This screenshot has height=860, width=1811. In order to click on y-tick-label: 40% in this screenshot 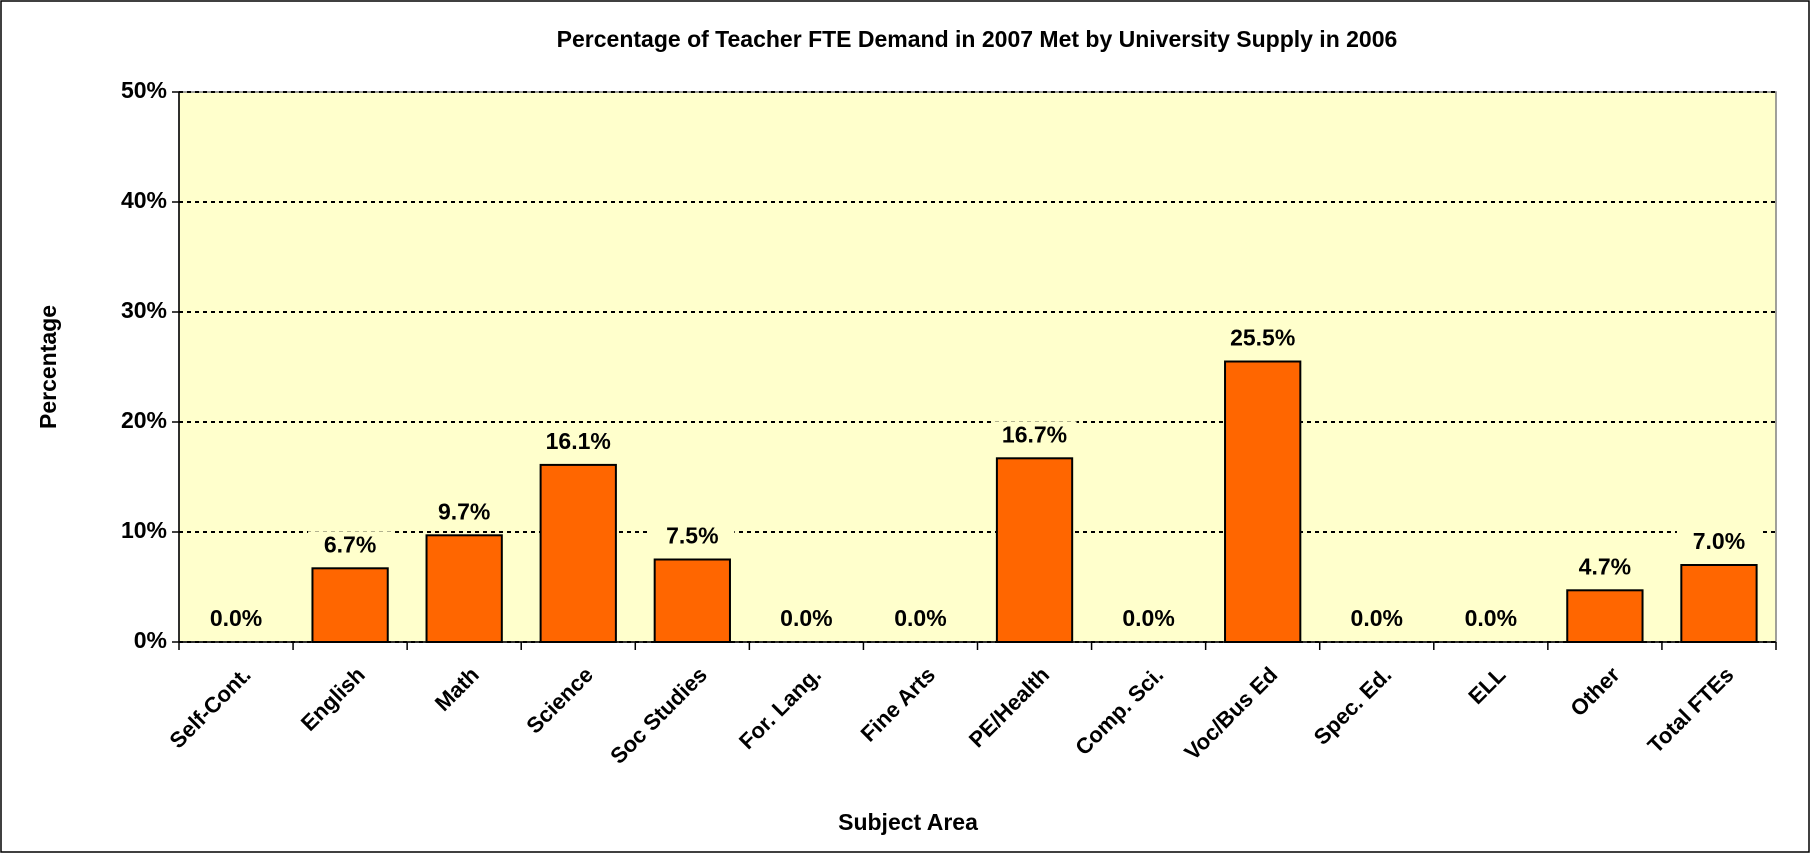, I will do `click(144, 200)`.